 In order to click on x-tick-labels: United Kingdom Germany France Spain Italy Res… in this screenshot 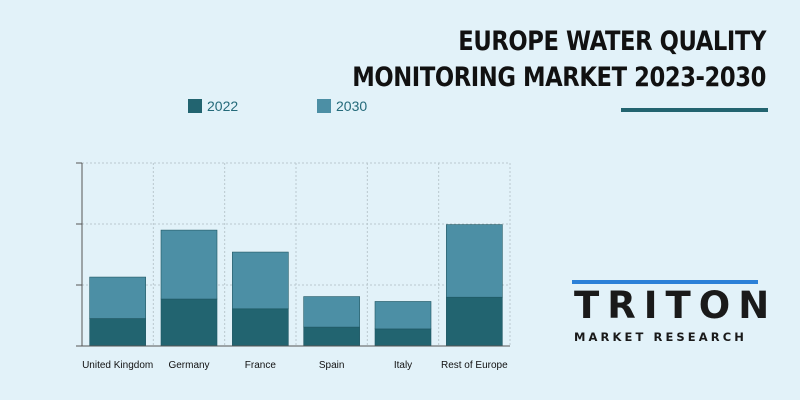, I will do `click(295, 365)`.